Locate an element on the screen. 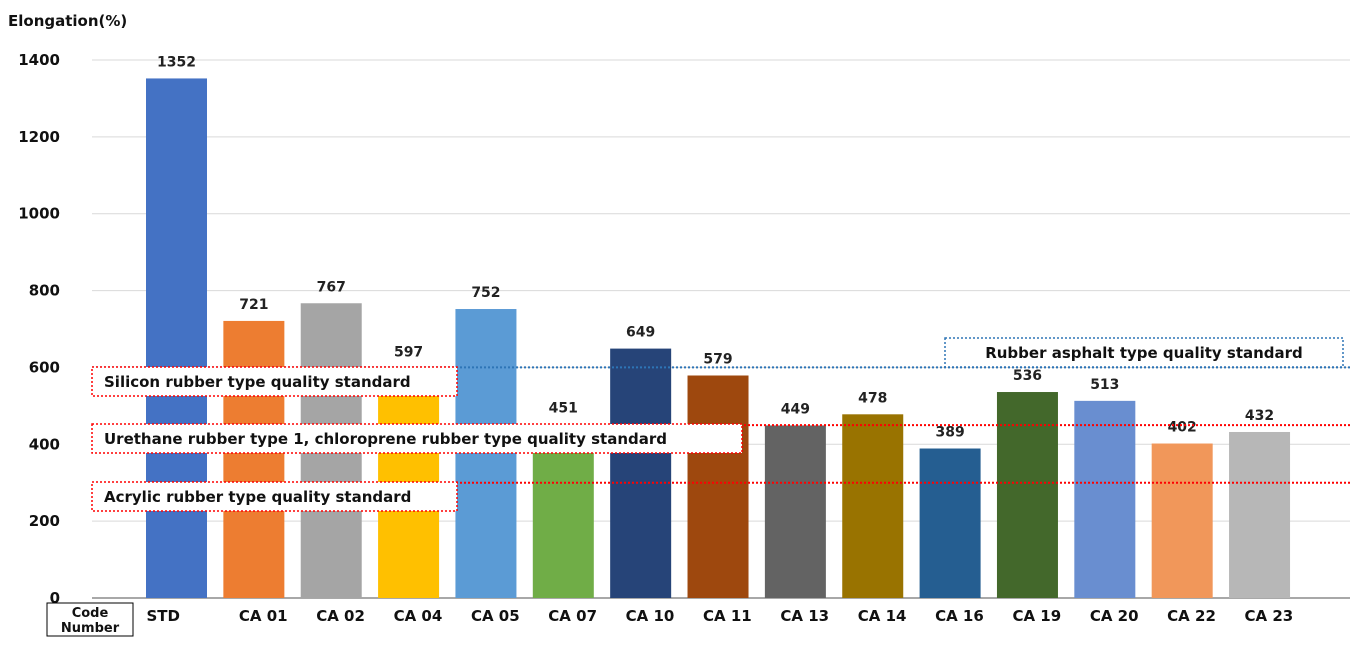  data-label: 478 is located at coordinates (872, 398).